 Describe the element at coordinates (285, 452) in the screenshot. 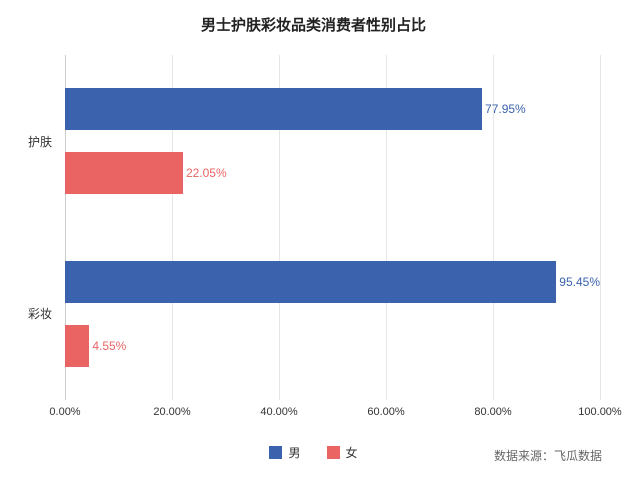

I see `legend-item-男: 男` at that location.